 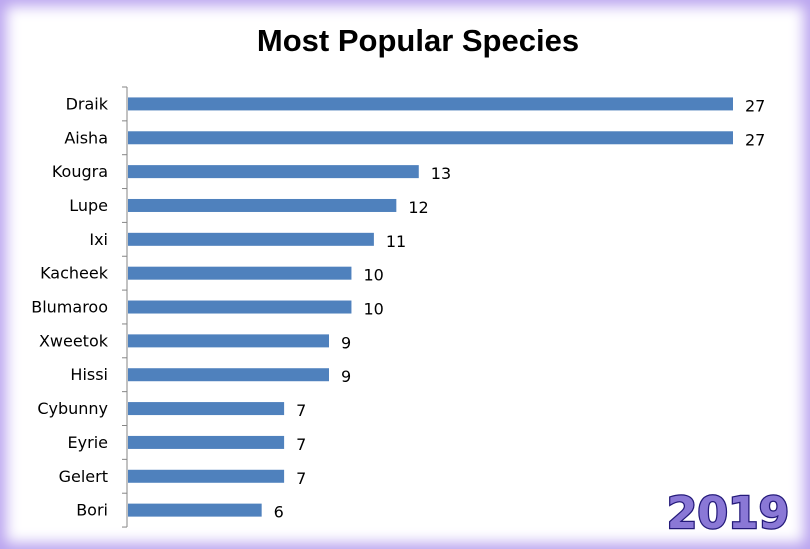 What do you see at coordinates (240, 307) in the screenshot?
I see `bar-blumaroo` at bounding box center [240, 307].